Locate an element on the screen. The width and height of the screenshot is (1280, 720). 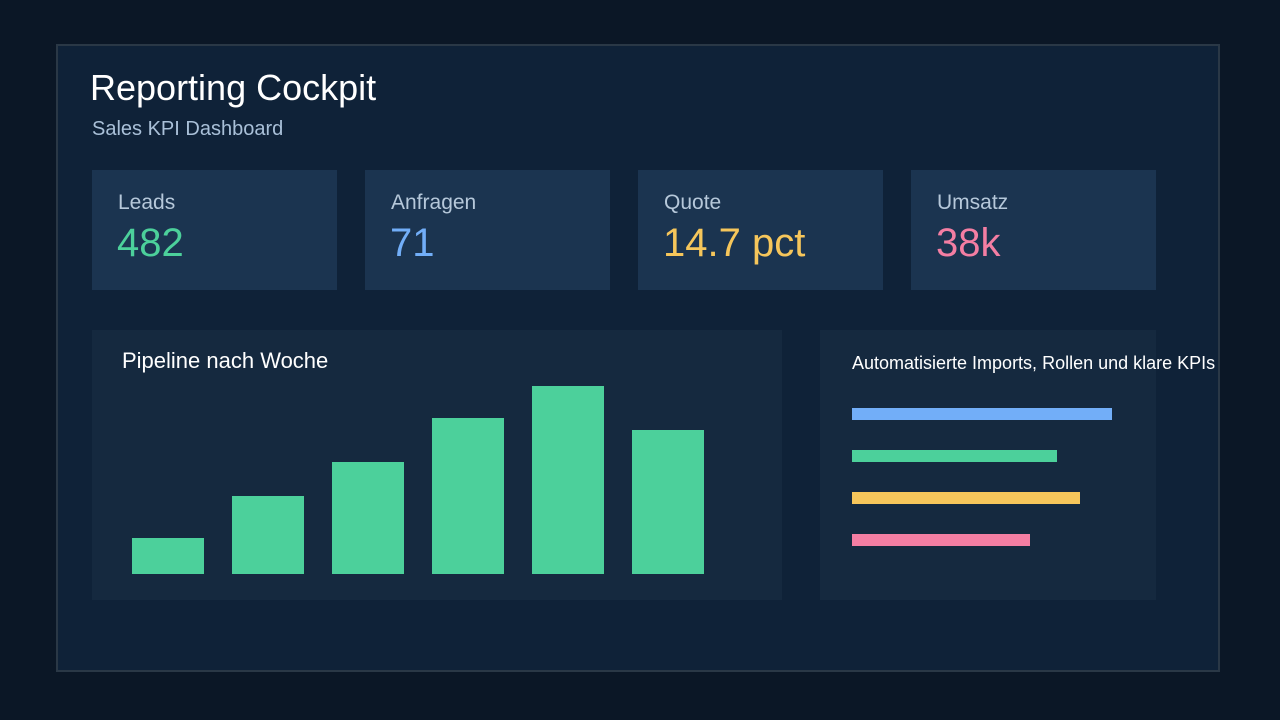
kpi-label: Anfragen is located at coordinates (434, 202).